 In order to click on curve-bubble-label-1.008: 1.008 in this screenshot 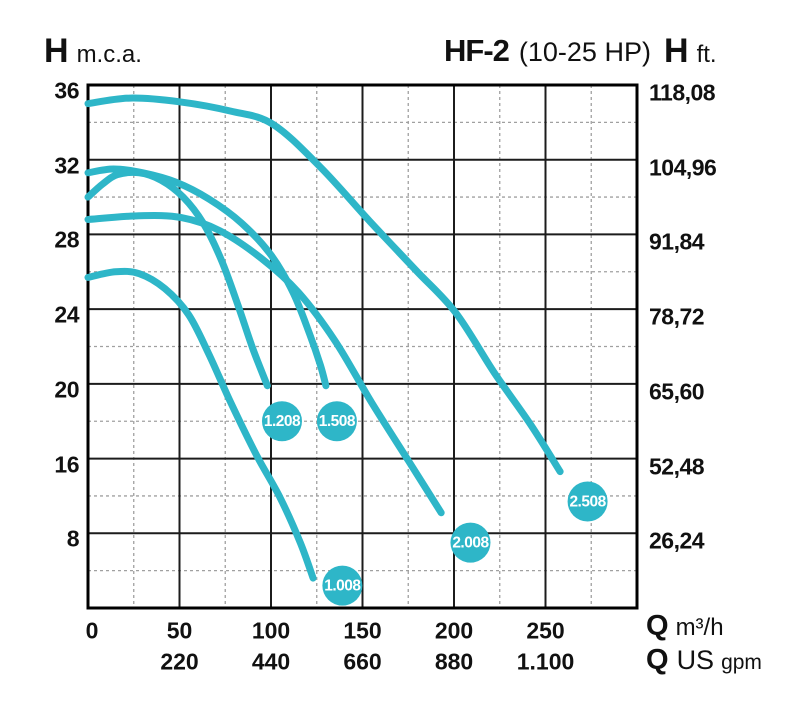, I will do `click(342, 586)`.